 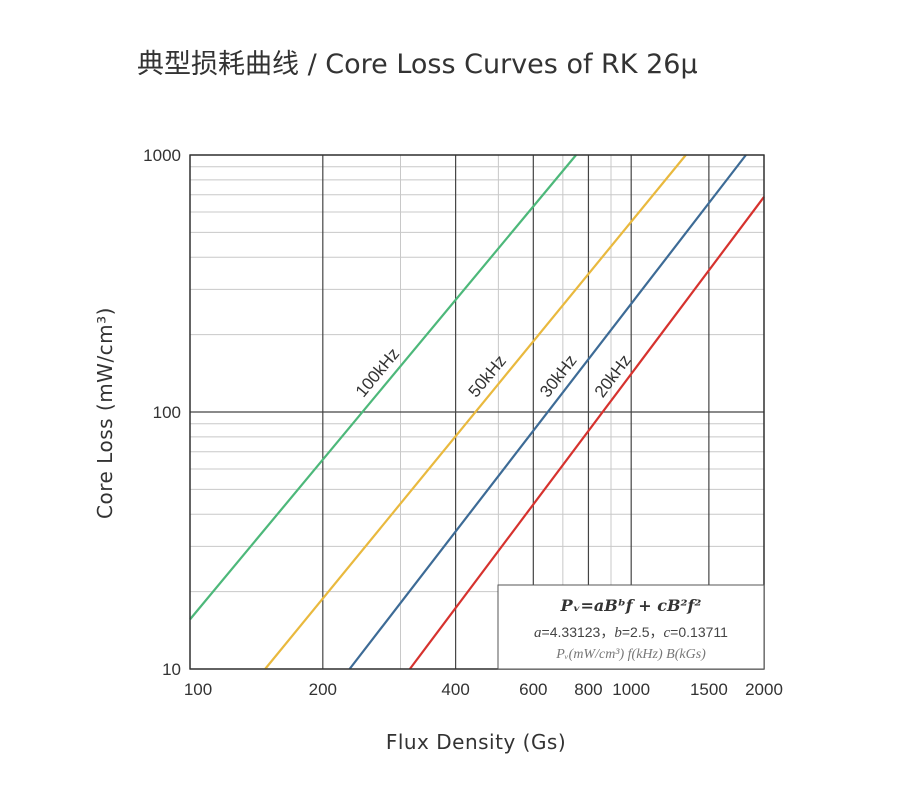 I want to click on y-tick-label: 10, so click(x=171, y=669).